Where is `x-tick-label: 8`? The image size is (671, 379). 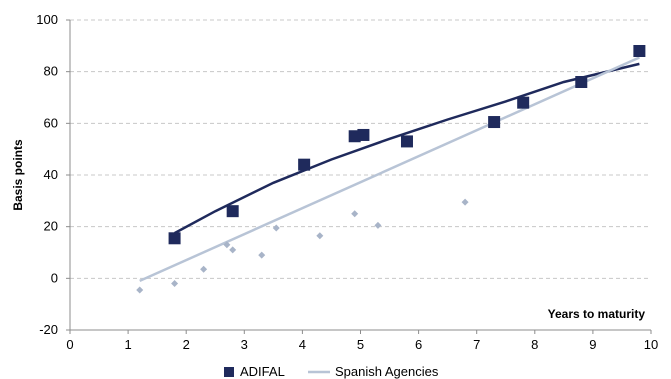 x-tick-label: 8 is located at coordinates (534, 344).